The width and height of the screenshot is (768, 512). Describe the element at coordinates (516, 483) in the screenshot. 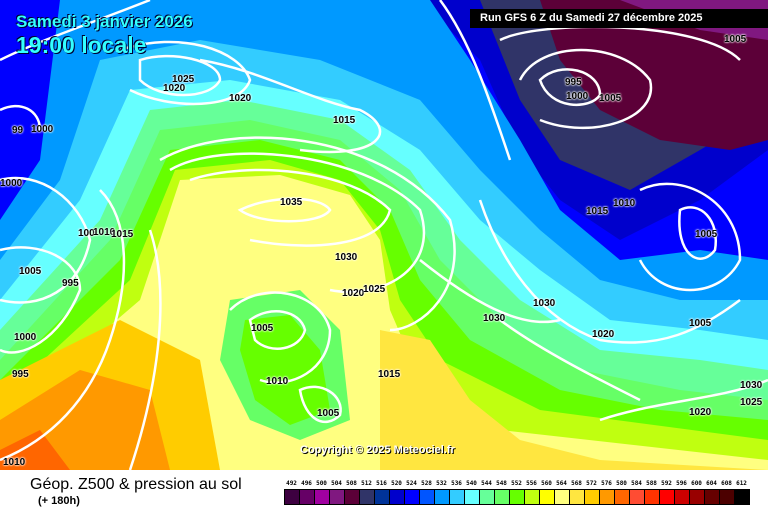

I see `legend-level-label: 552` at that location.